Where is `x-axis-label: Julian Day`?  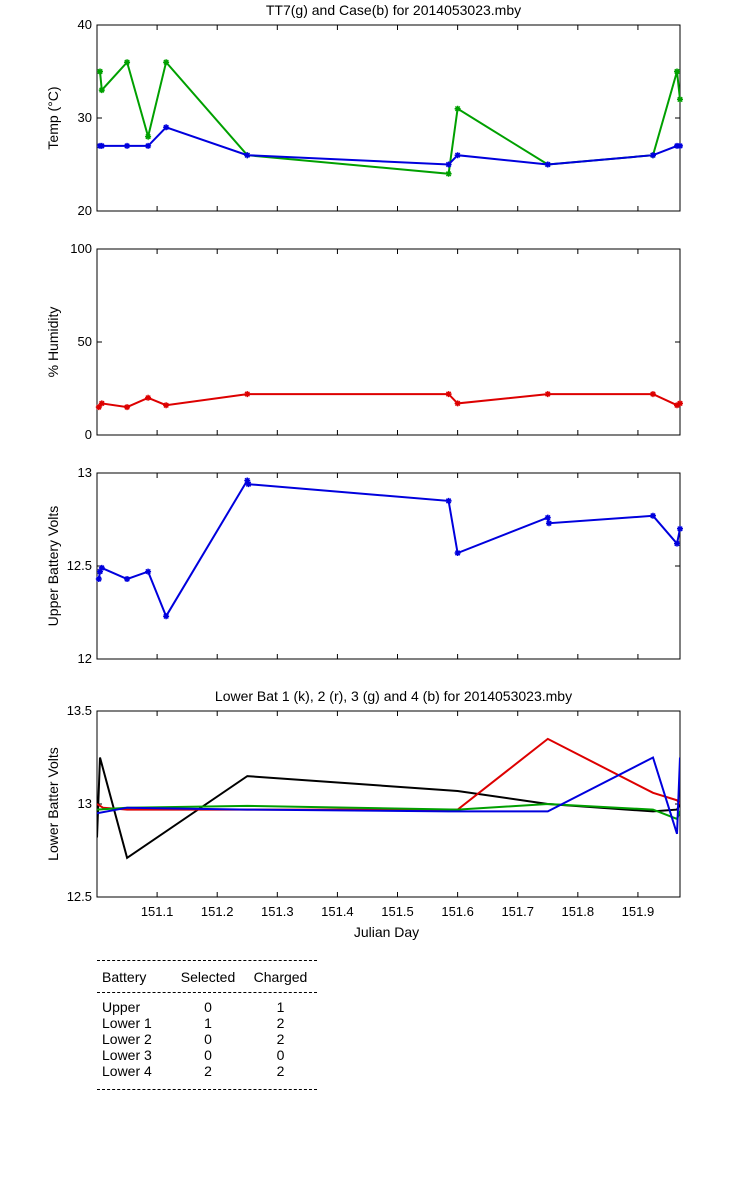 x-axis-label: Julian Day is located at coordinates (386, 932).